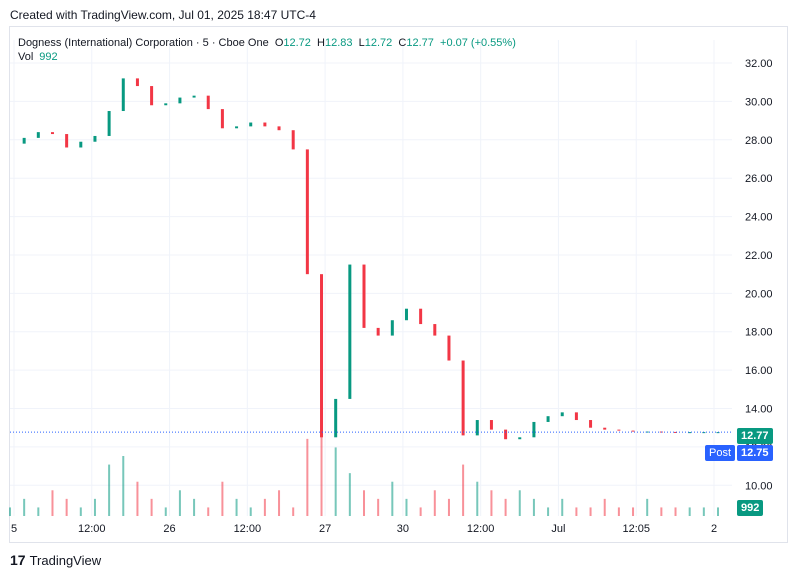 The height and width of the screenshot is (578, 798). What do you see at coordinates (403, 529) in the screenshot?
I see `x-tick-label: 30` at bounding box center [403, 529].